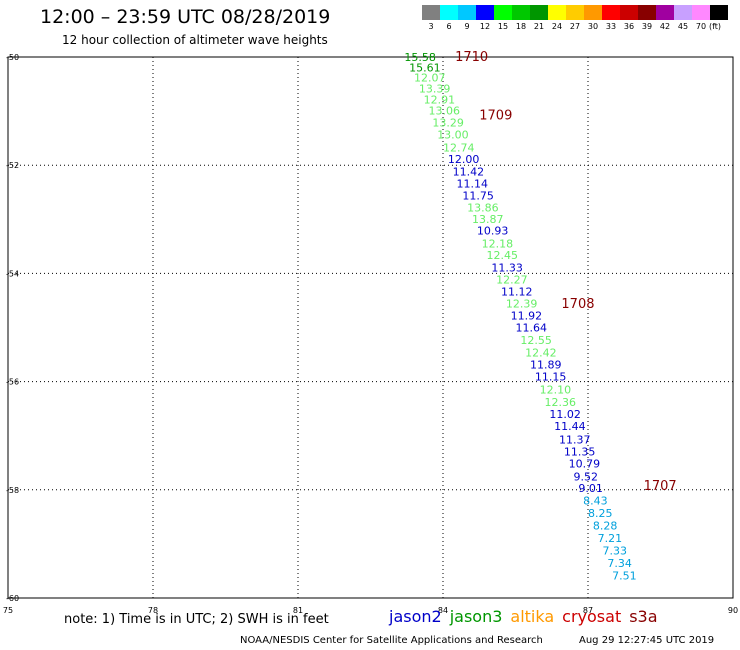  What do you see at coordinates (430, 78) in the screenshot?
I see `swh-value: 12.07` at bounding box center [430, 78].